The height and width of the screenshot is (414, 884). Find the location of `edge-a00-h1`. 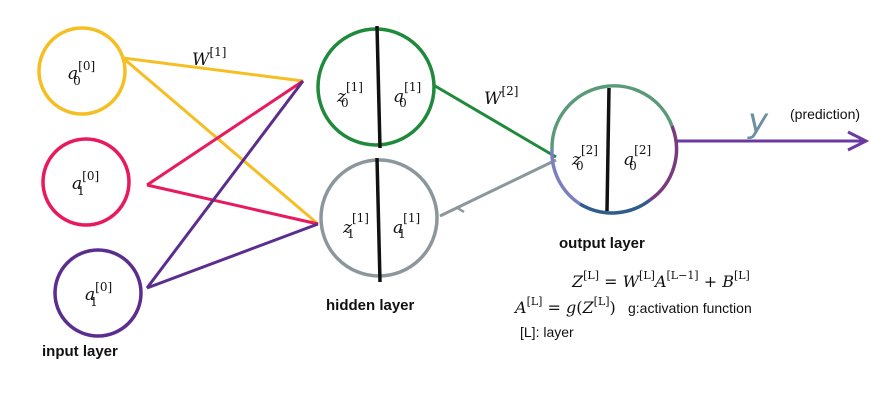

edge-a00-h1 is located at coordinates (220, 141).